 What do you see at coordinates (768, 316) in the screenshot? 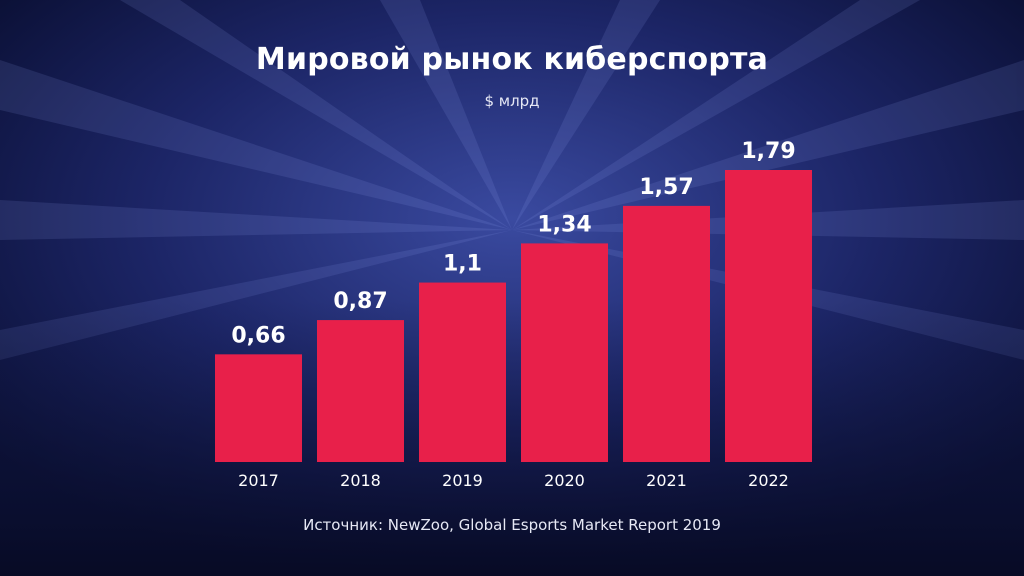
I see `bar-2022` at bounding box center [768, 316].